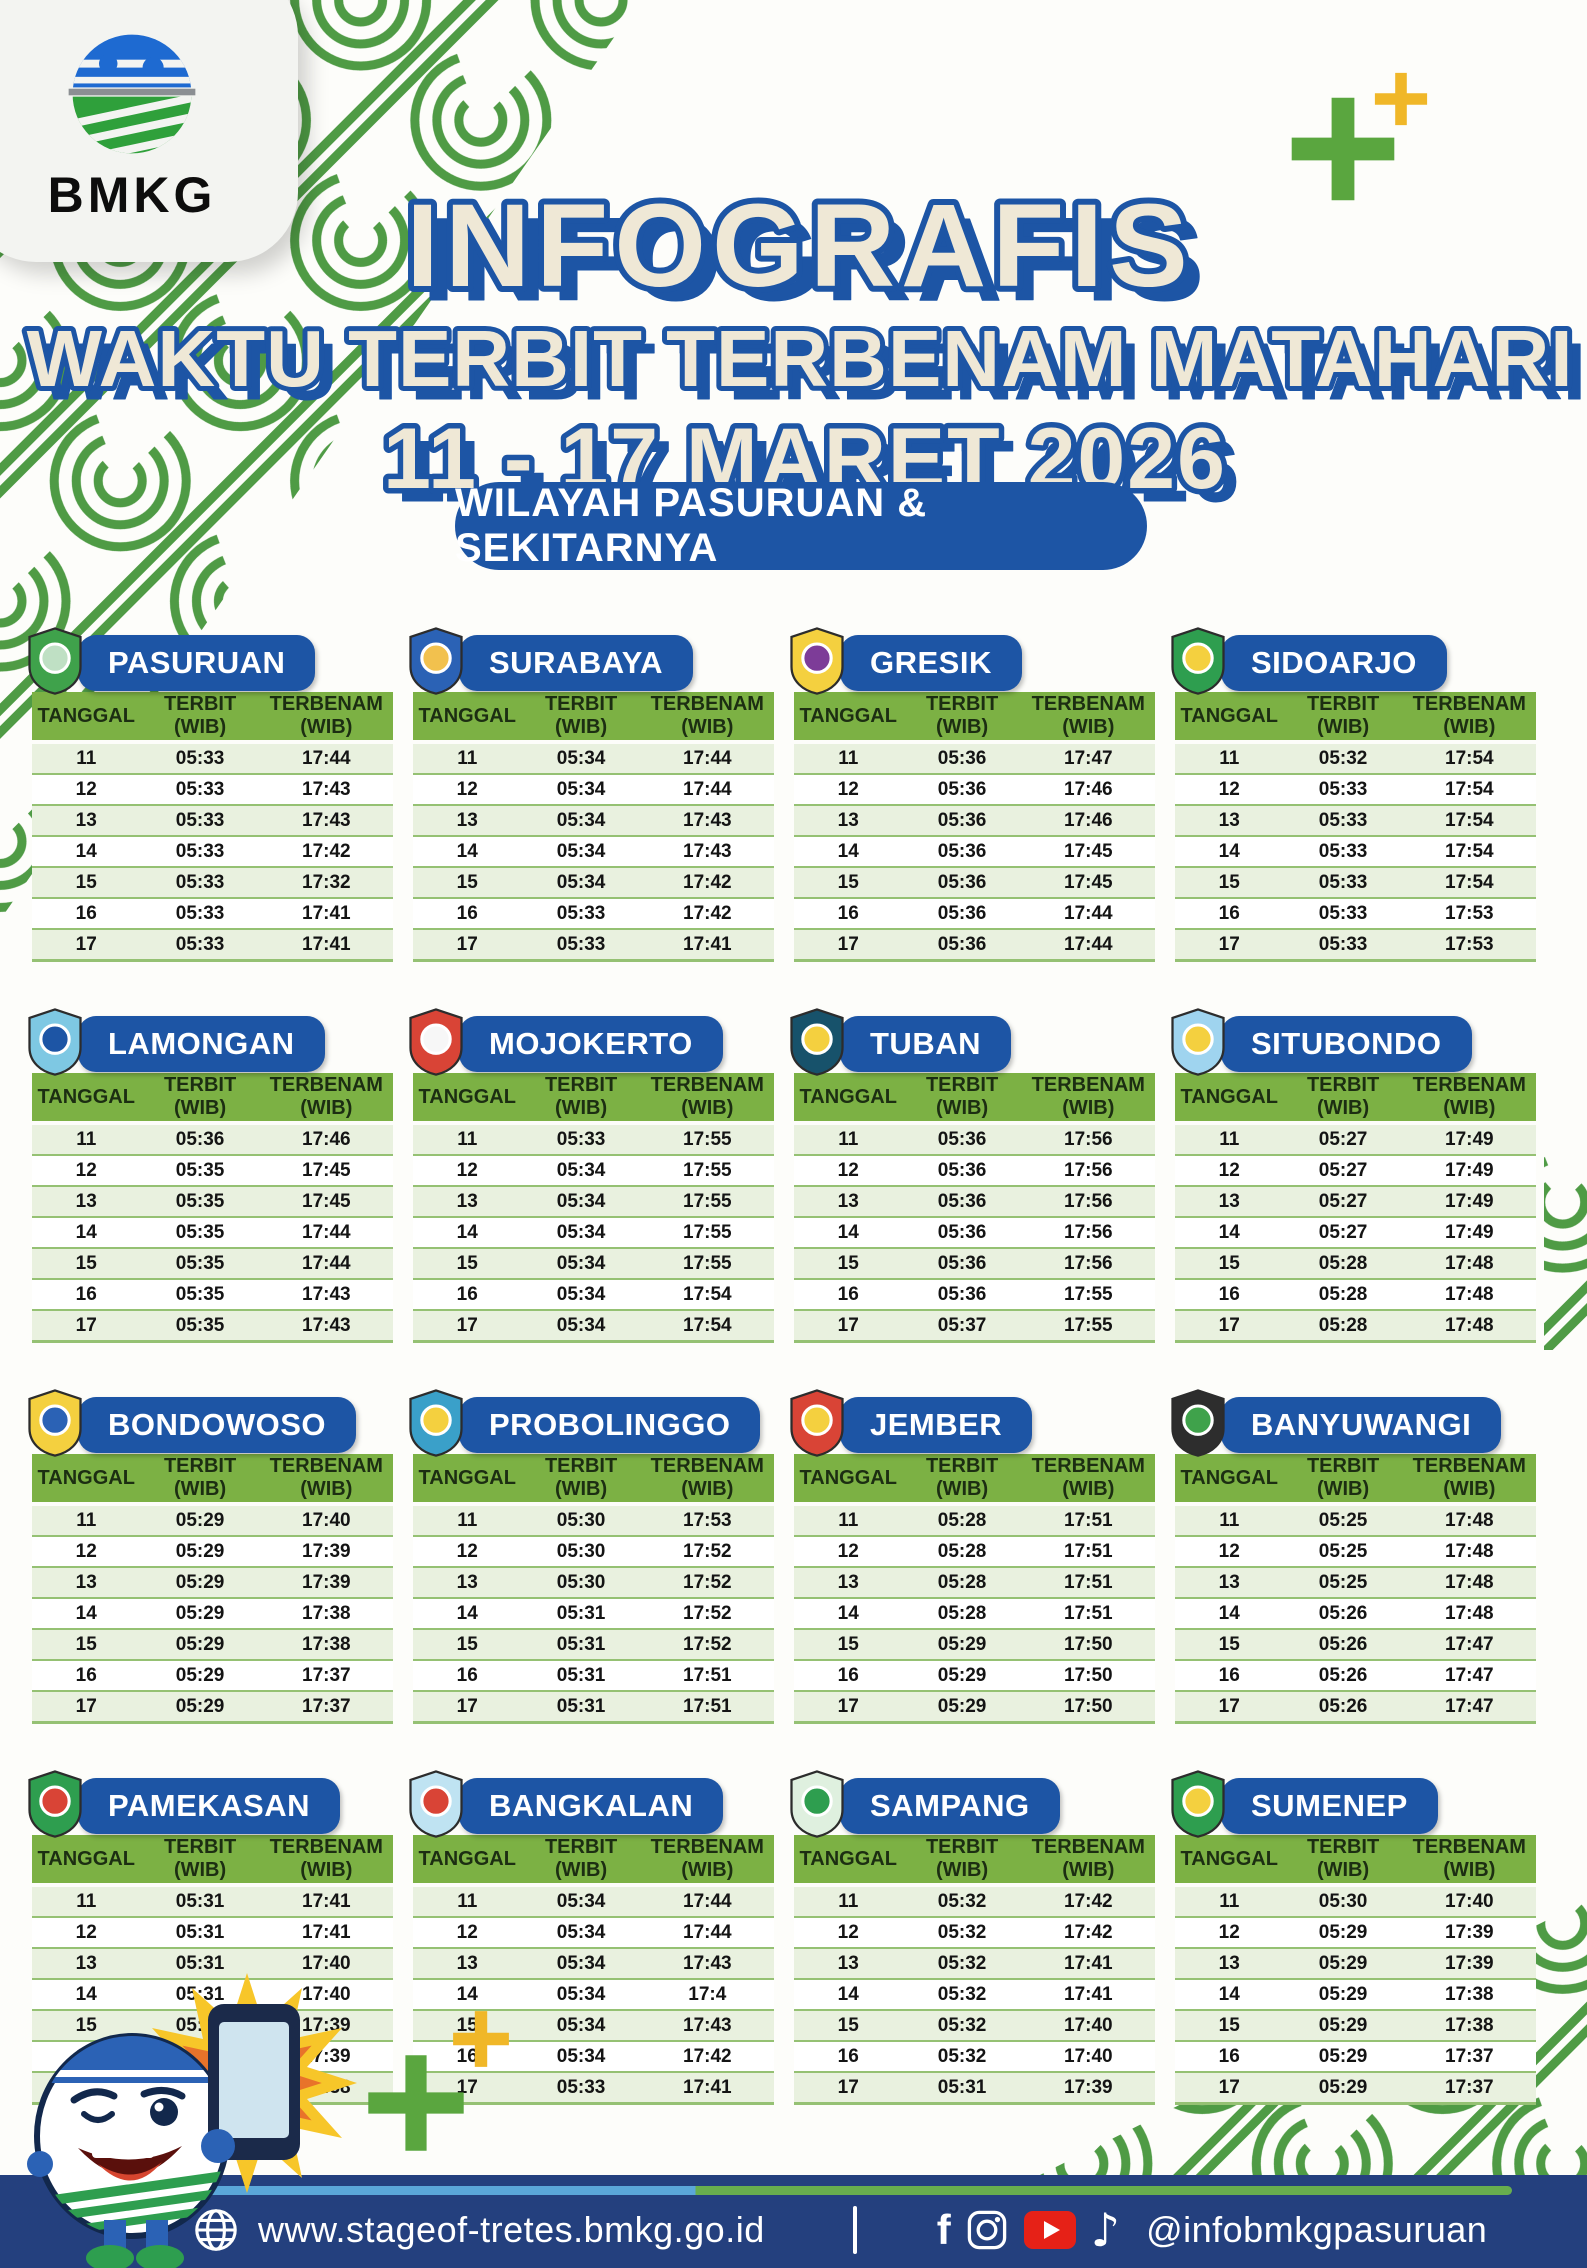 The width and height of the screenshot is (1587, 2268). What do you see at coordinates (1355, 1994) in the screenshot?
I see `table-row: 14 05:29 17:38` at bounding box center [1355, 1994].